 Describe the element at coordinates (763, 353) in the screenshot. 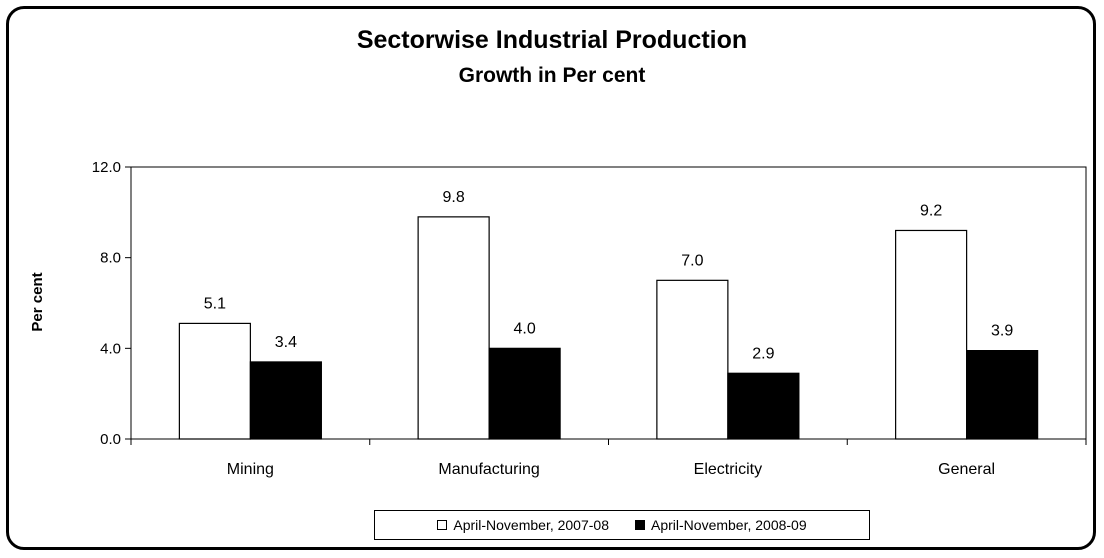

I see `data-label-series-2: 2.9` at that location.